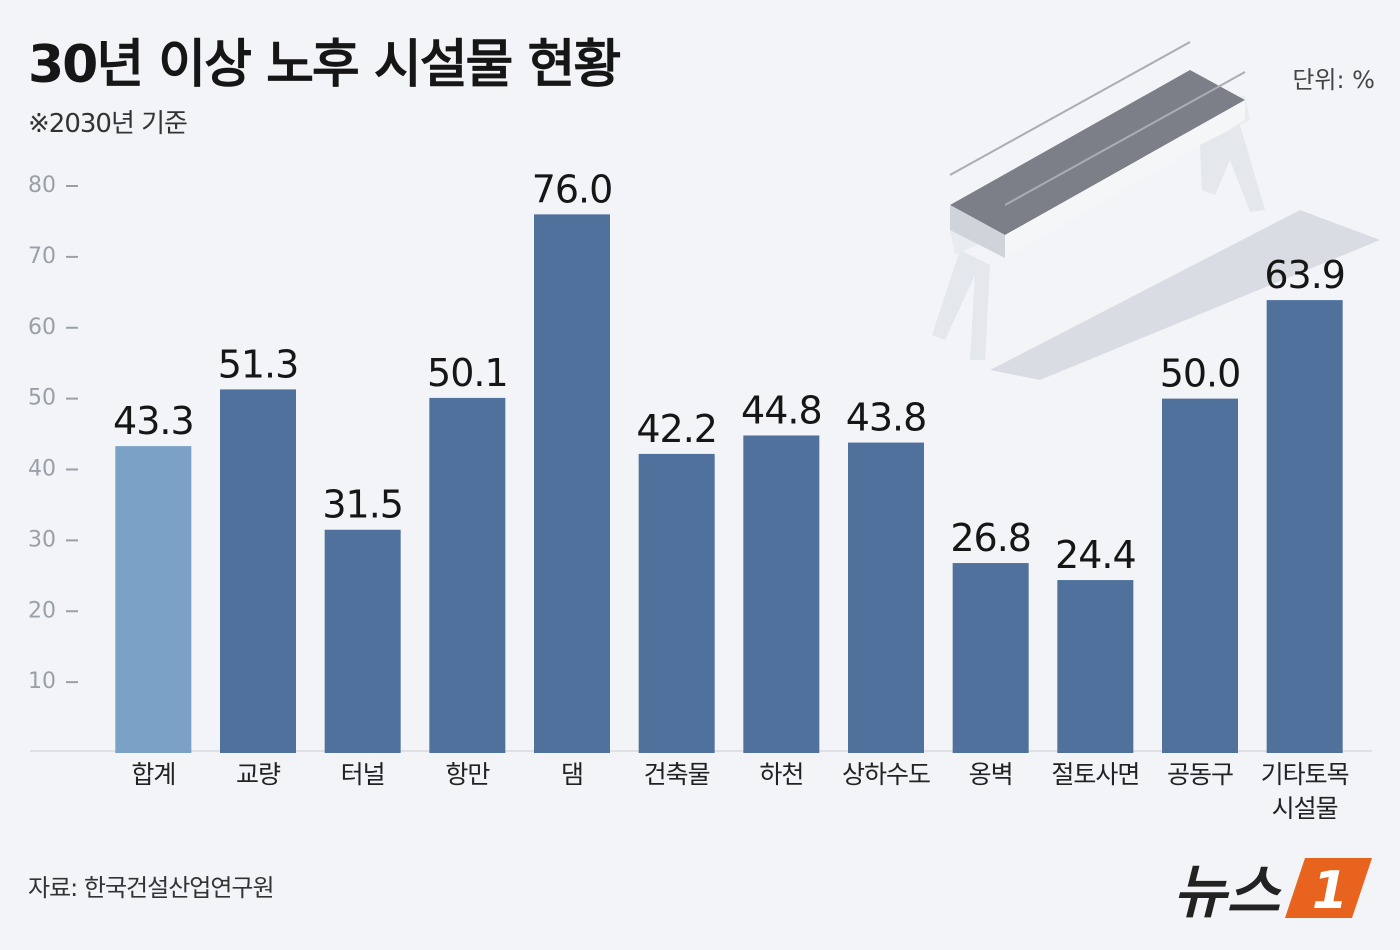  I want to click on chart-subtitle: ※2030년 기준, so click(107, 124).